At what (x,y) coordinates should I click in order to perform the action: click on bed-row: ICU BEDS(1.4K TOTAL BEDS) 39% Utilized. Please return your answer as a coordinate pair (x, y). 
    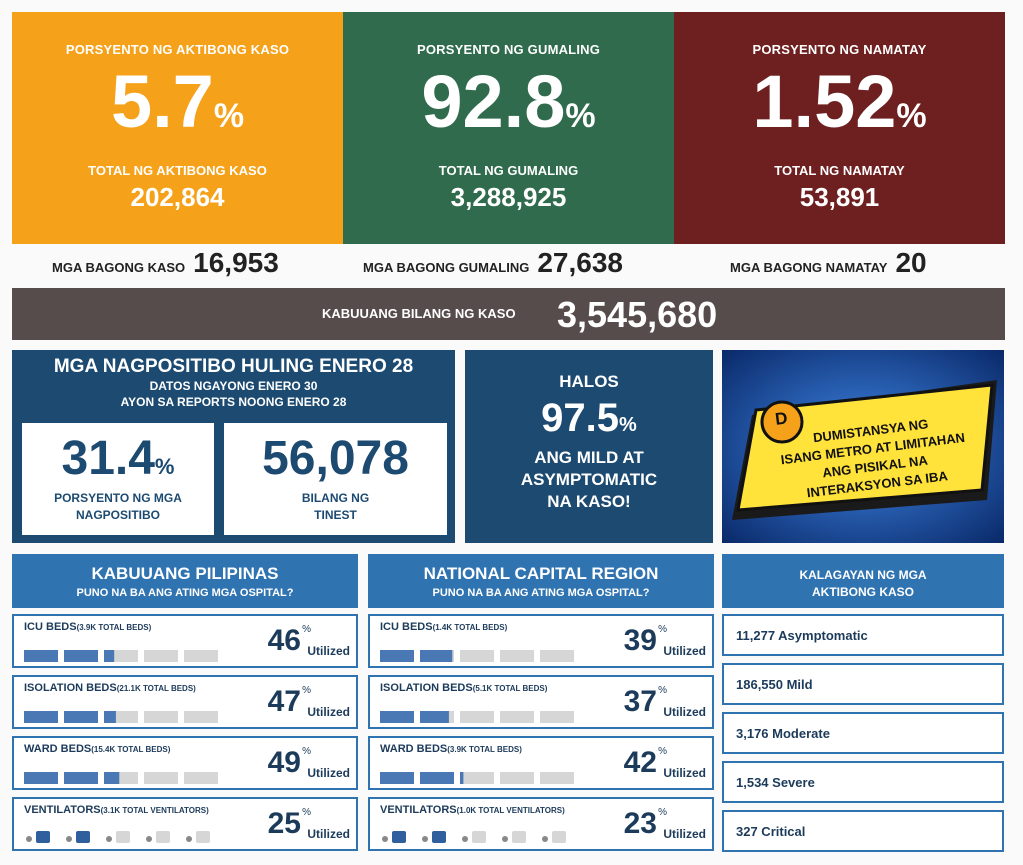
    Looking at the image, I should click on (541, 641).